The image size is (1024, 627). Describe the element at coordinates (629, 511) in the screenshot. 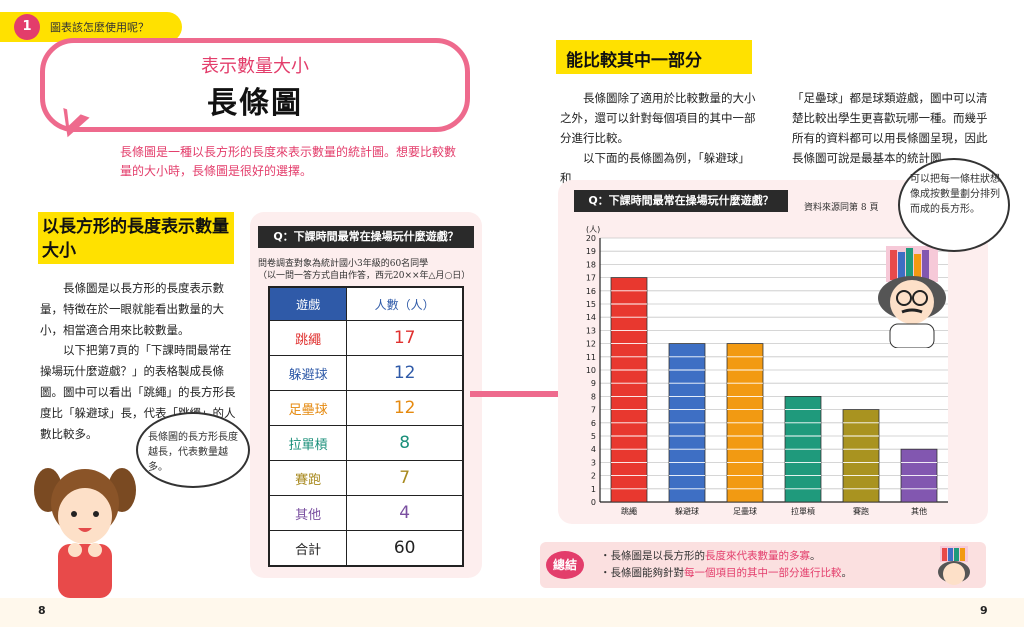

I see `x-tick-label: 跳繩` at that location.